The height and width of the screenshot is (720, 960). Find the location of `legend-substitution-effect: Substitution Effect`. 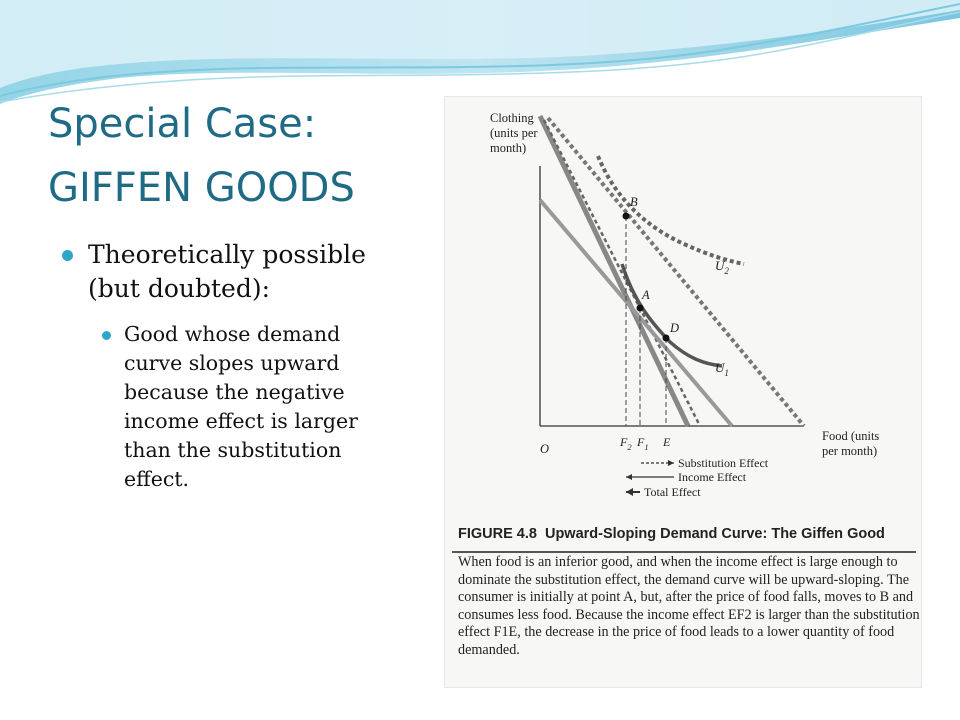

legend-substitution-effect: Substitution Effect is located at coordinates (723, 463).